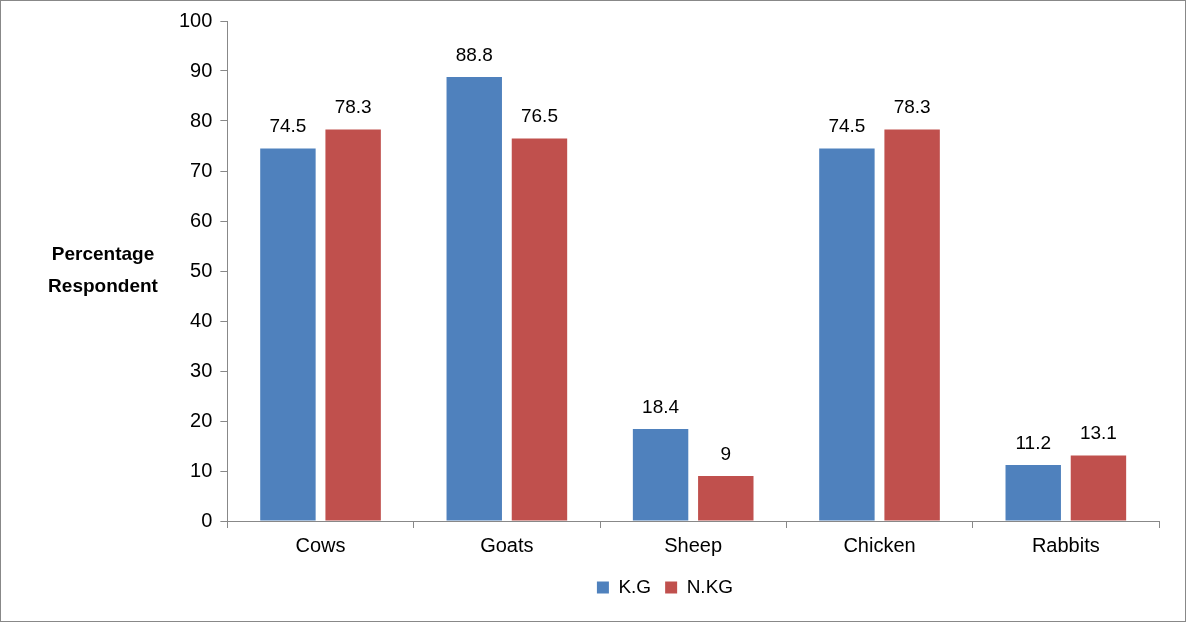 The image size is (1186, 622). What do you see at coordinates (1065, 544) in the screenshot?
I see `x-tick-label: Rabbits` at bounding box center [1065, 544].